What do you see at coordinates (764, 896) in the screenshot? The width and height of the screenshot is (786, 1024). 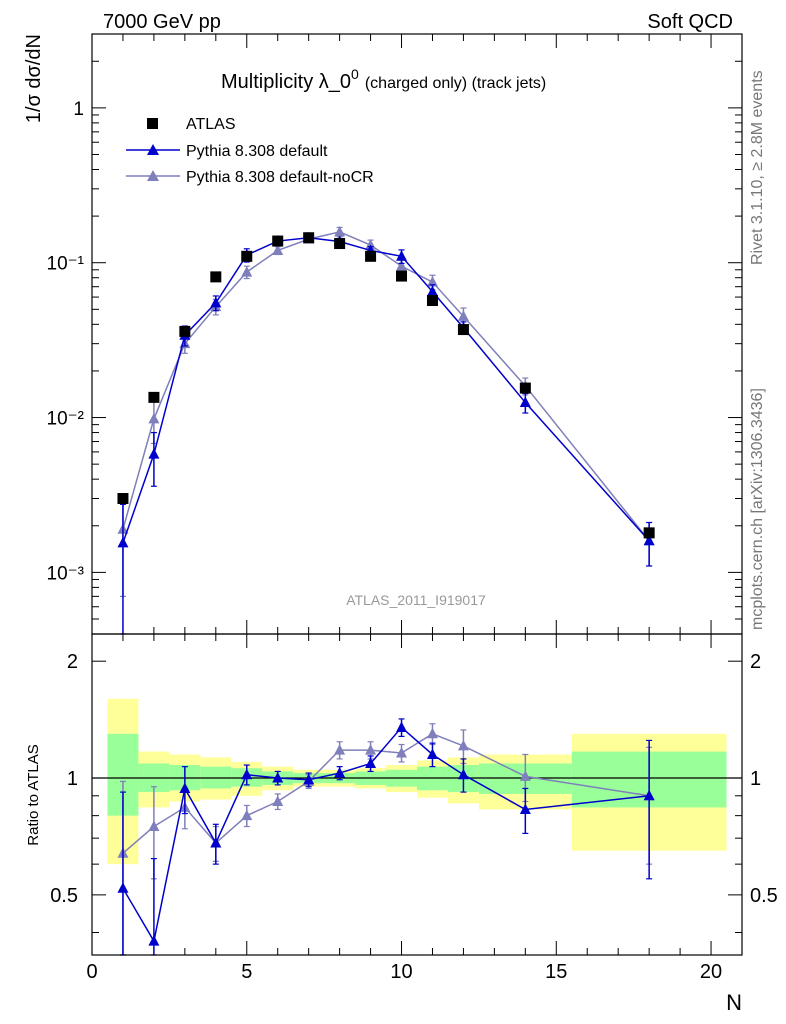 I see `ratio-y-tick-label-right: 0.5` at bounding box center [764, 896].